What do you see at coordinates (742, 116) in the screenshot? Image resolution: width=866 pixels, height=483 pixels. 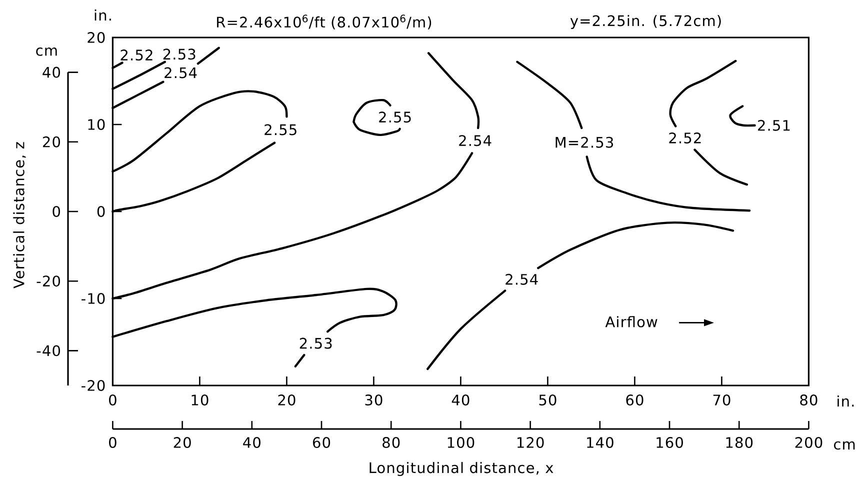 I see `line-series` at bounding box center [742, 116].